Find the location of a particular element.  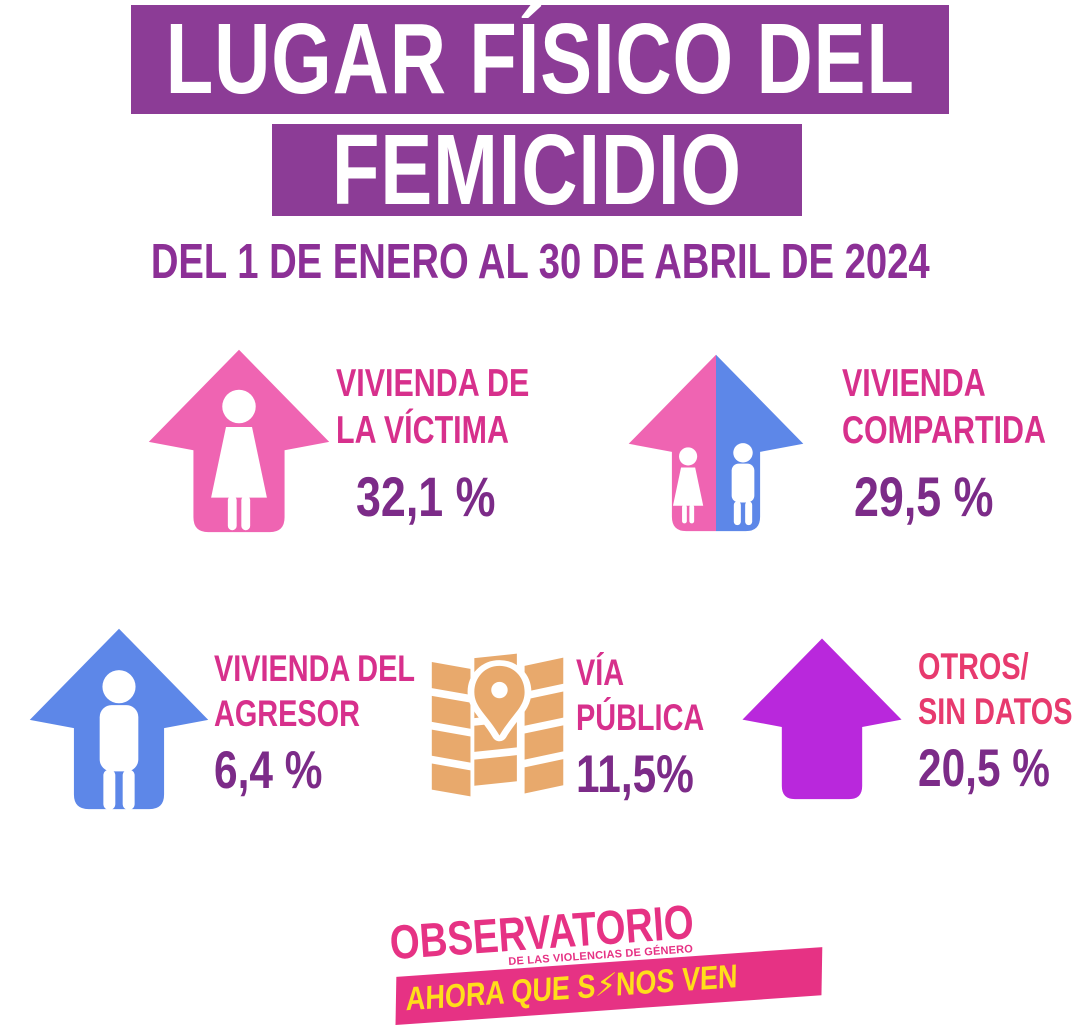

stat-label-line: VIVIENDA DEL is located at coordinates (314, 668).